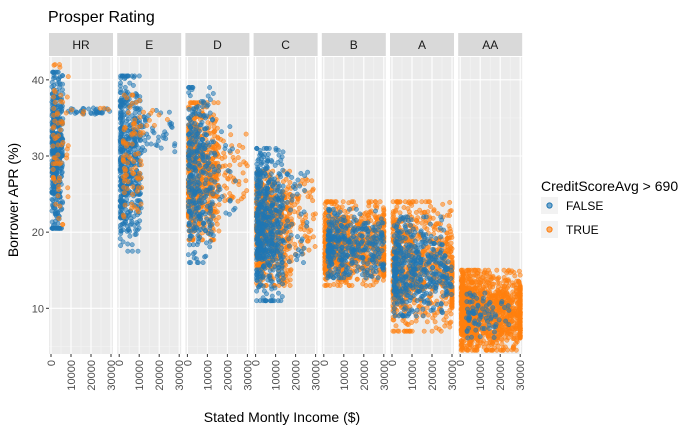 This screenshot has height=430, width=691. I want to click on facet-strip-label: A, so click(422, 45).